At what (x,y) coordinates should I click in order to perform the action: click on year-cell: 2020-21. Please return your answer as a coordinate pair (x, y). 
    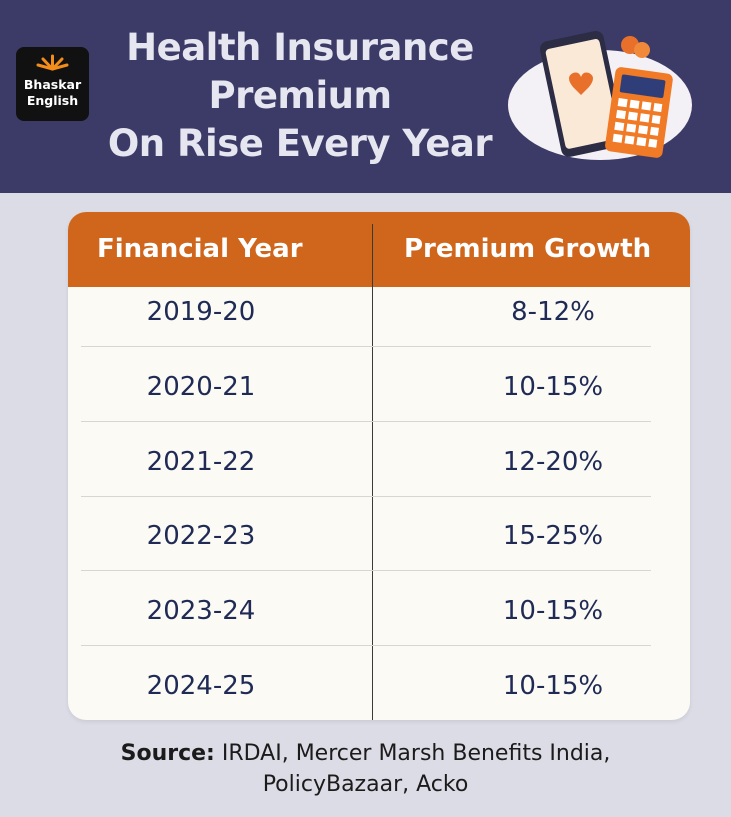
    Looking at the image, I should click on (201, 386).